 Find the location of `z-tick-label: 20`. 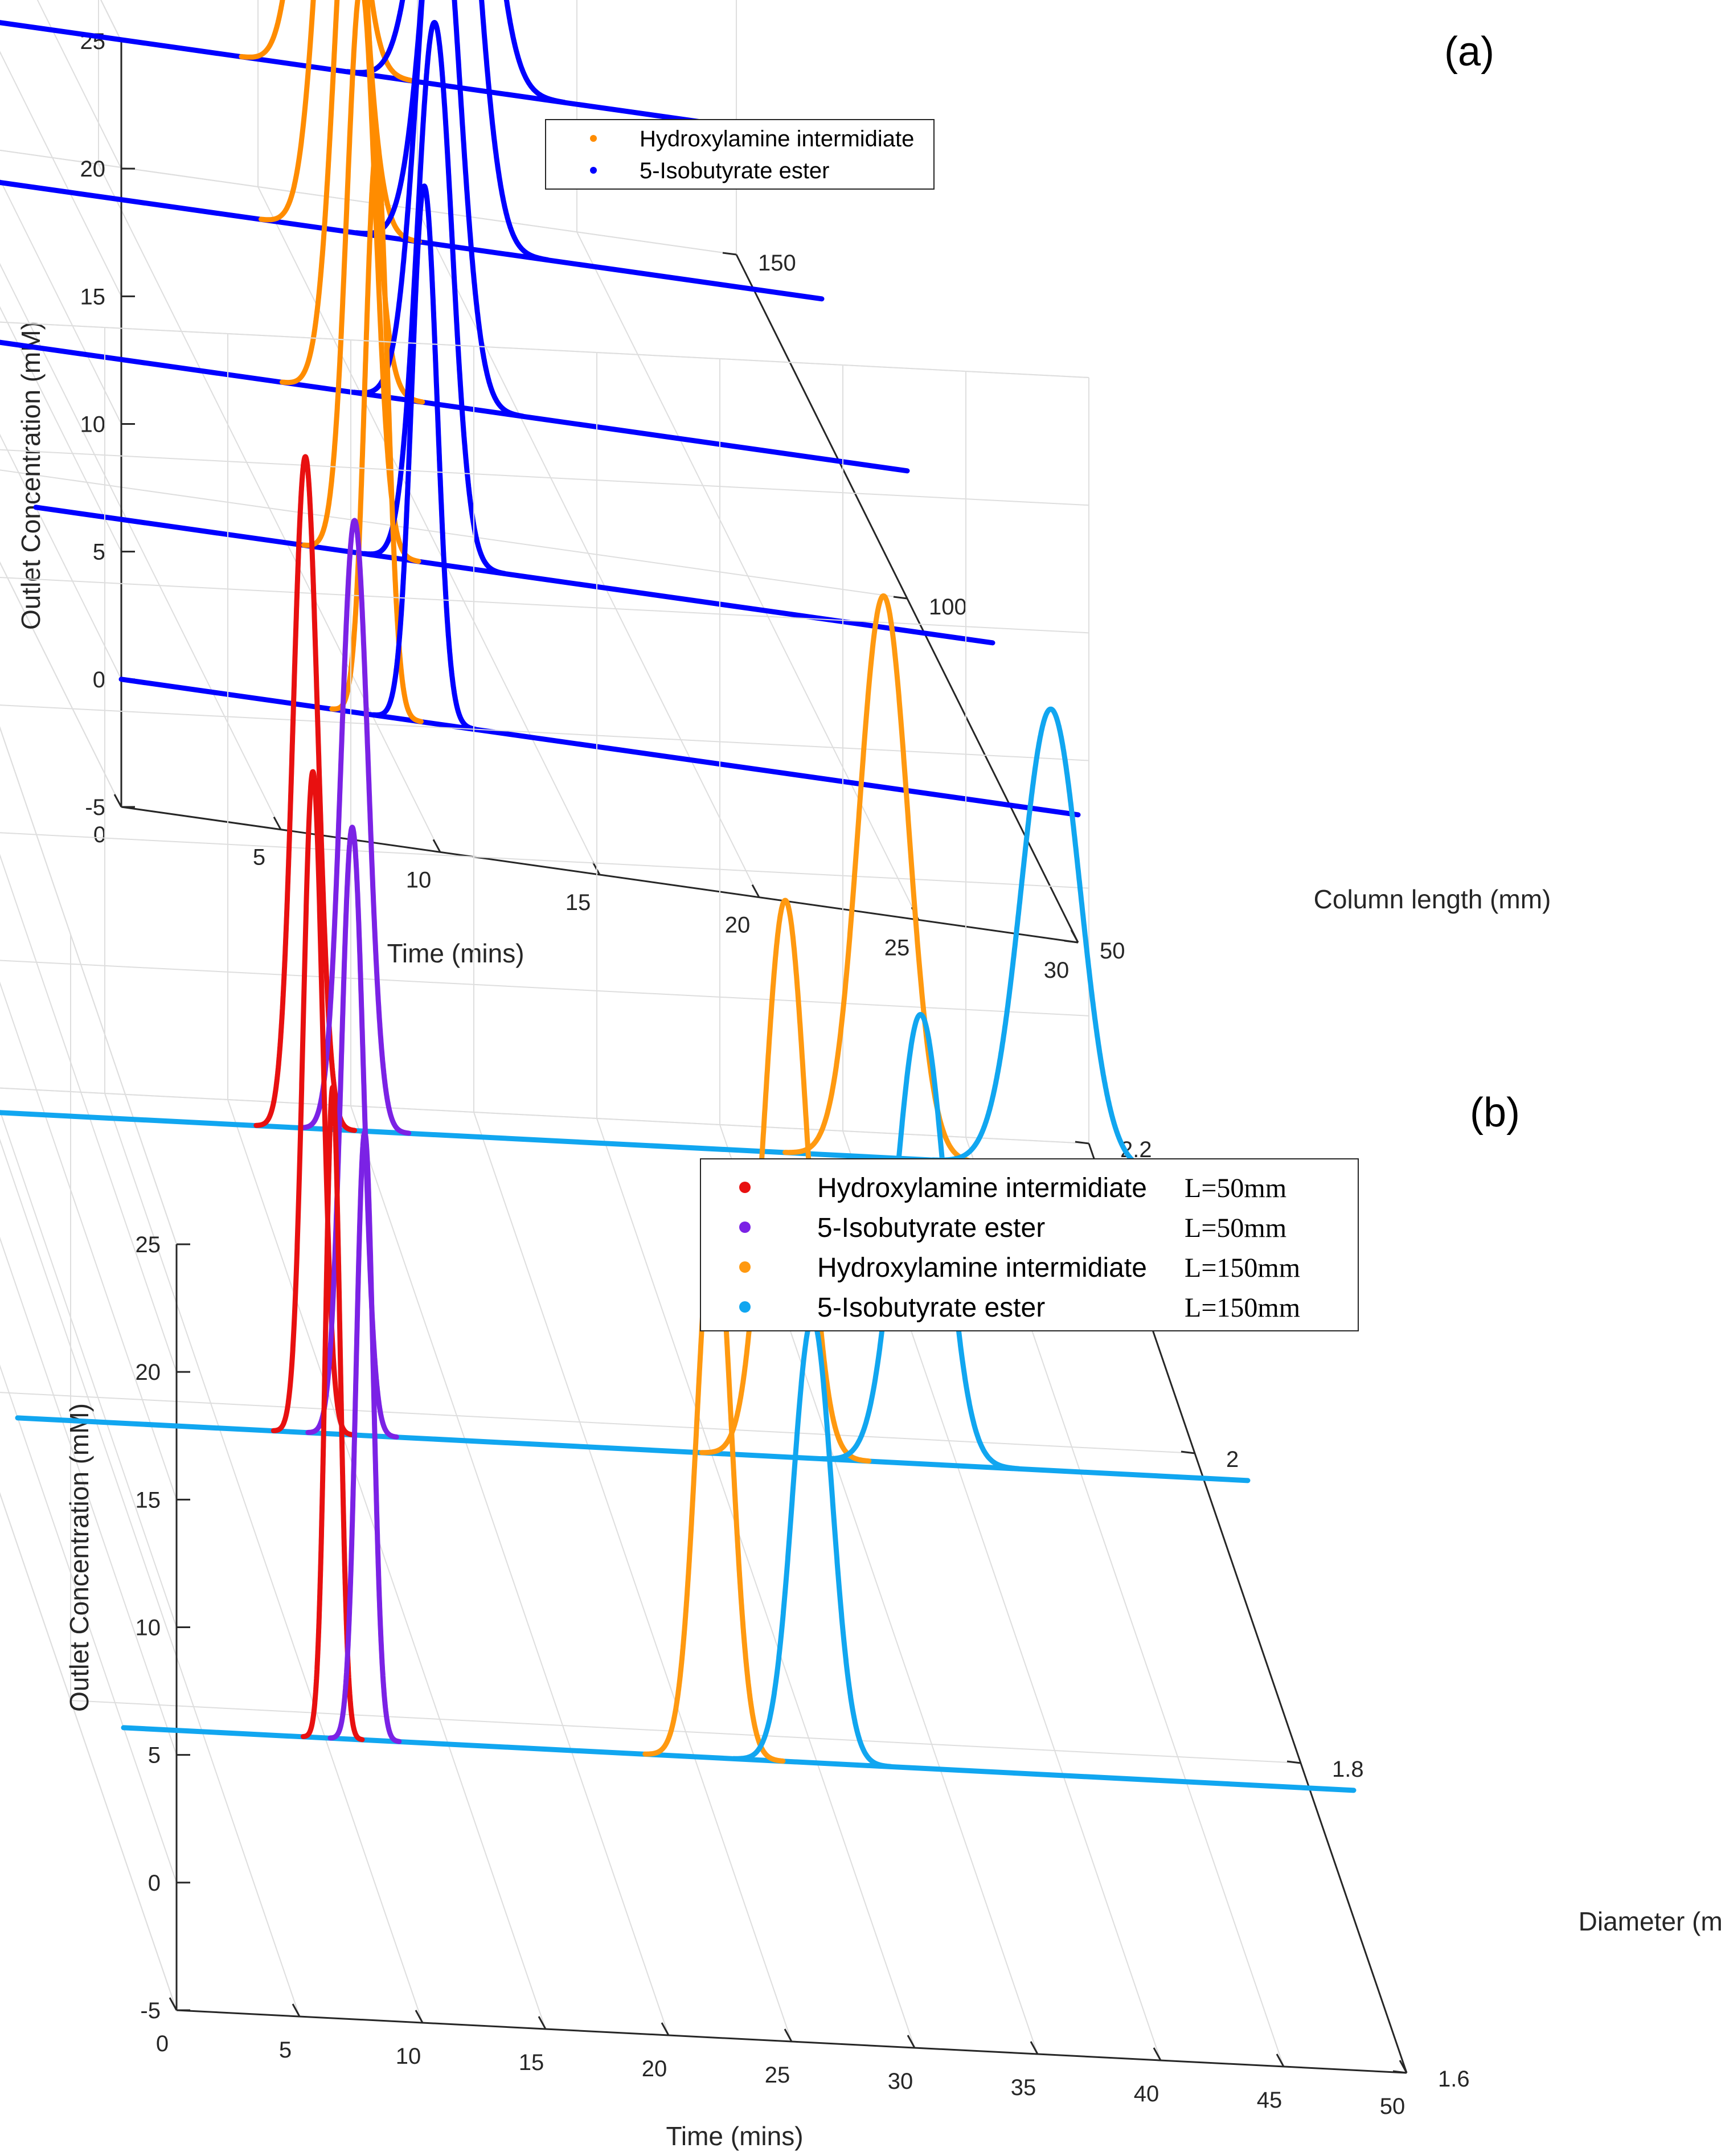

z-tick-label: 20 is located at coordinates (148, 1372).